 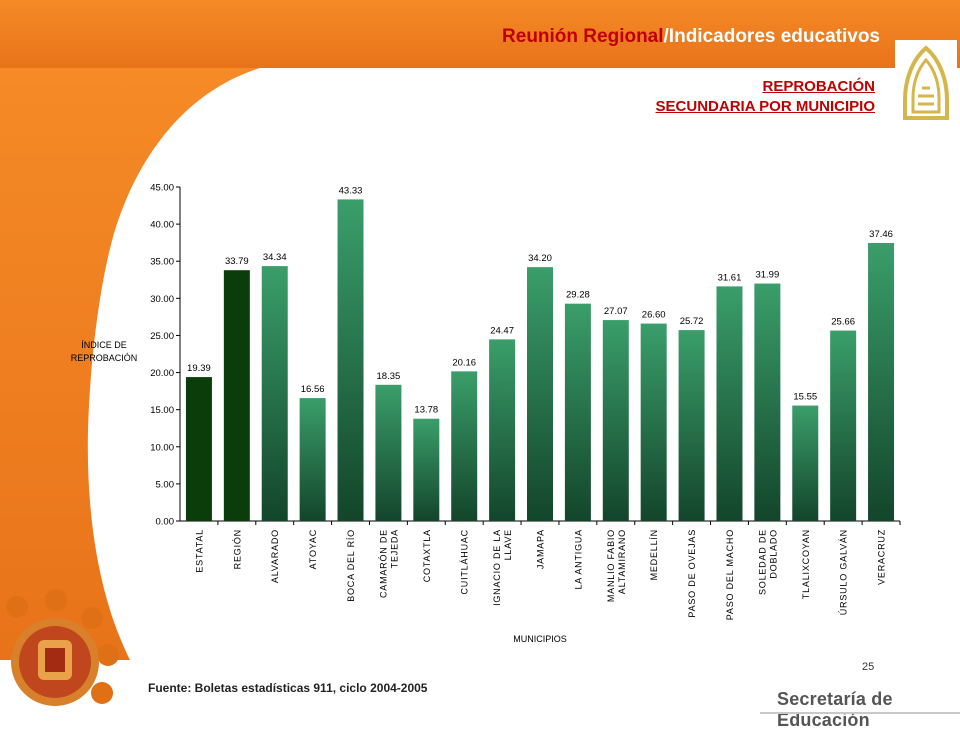 I want to click on x-category-label: MEDELLÍN, so click(x=654, y=554).